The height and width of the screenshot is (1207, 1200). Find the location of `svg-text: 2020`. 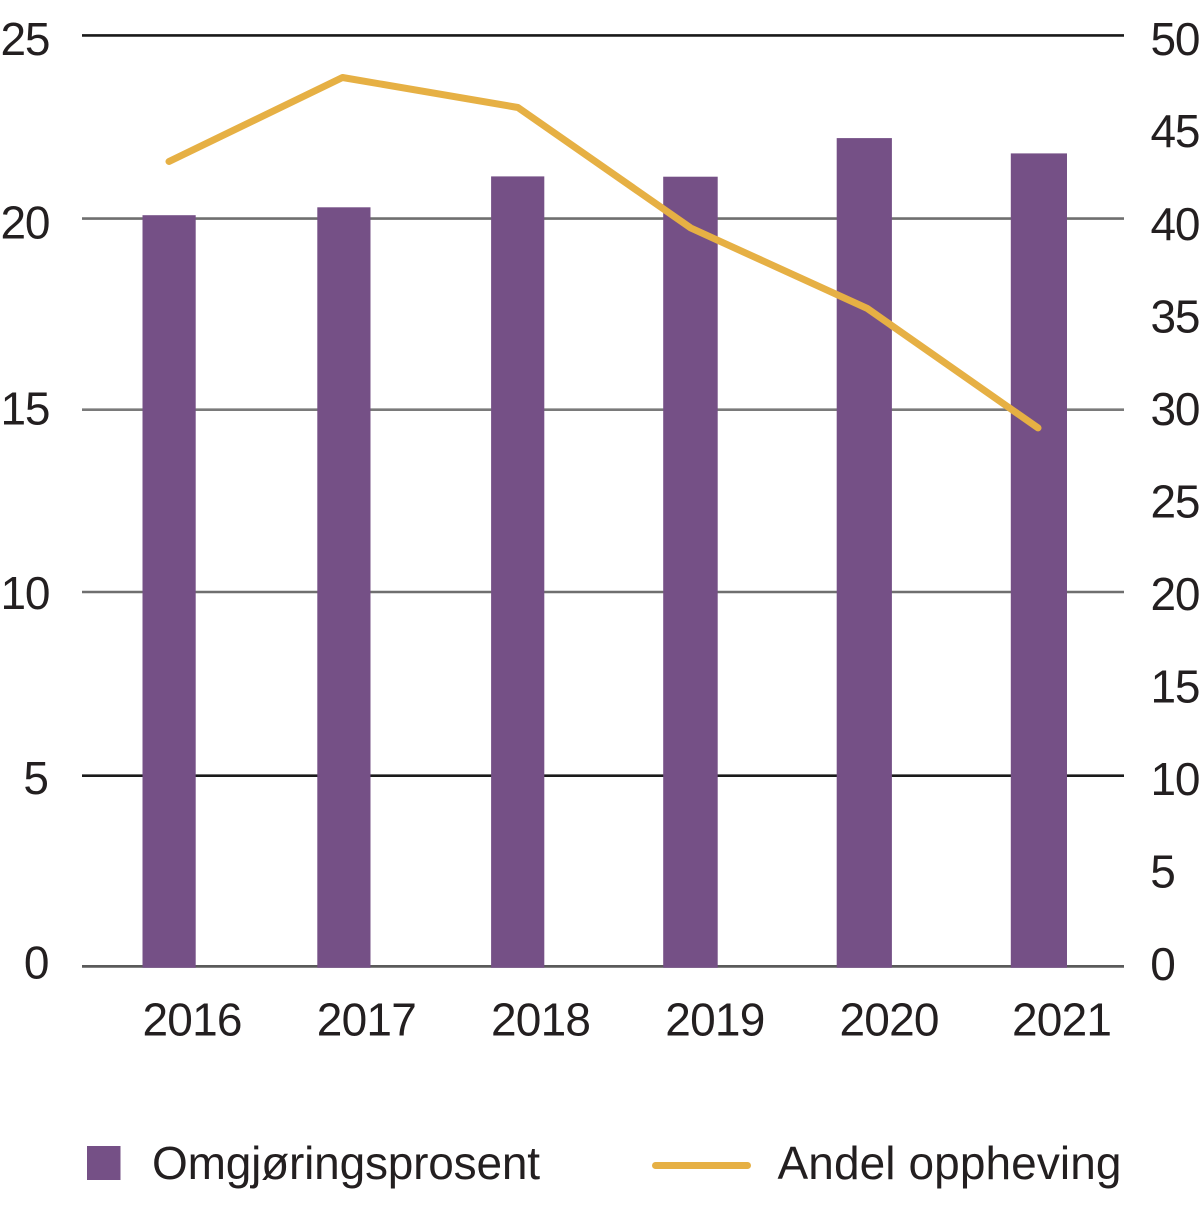

svg-text: 2020 is located at coordinates (890, 1019).